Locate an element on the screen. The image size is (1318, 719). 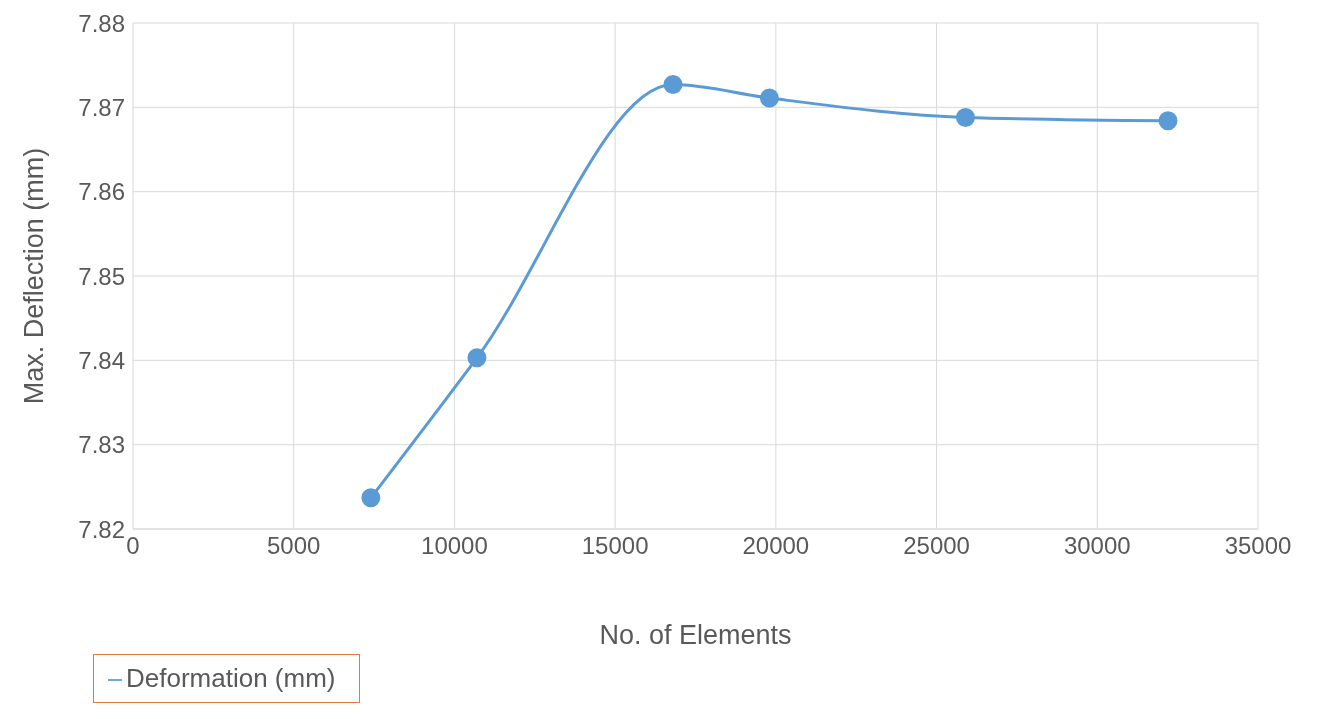
x-tick-label: 30000 is located at coordinates (1097, 546).